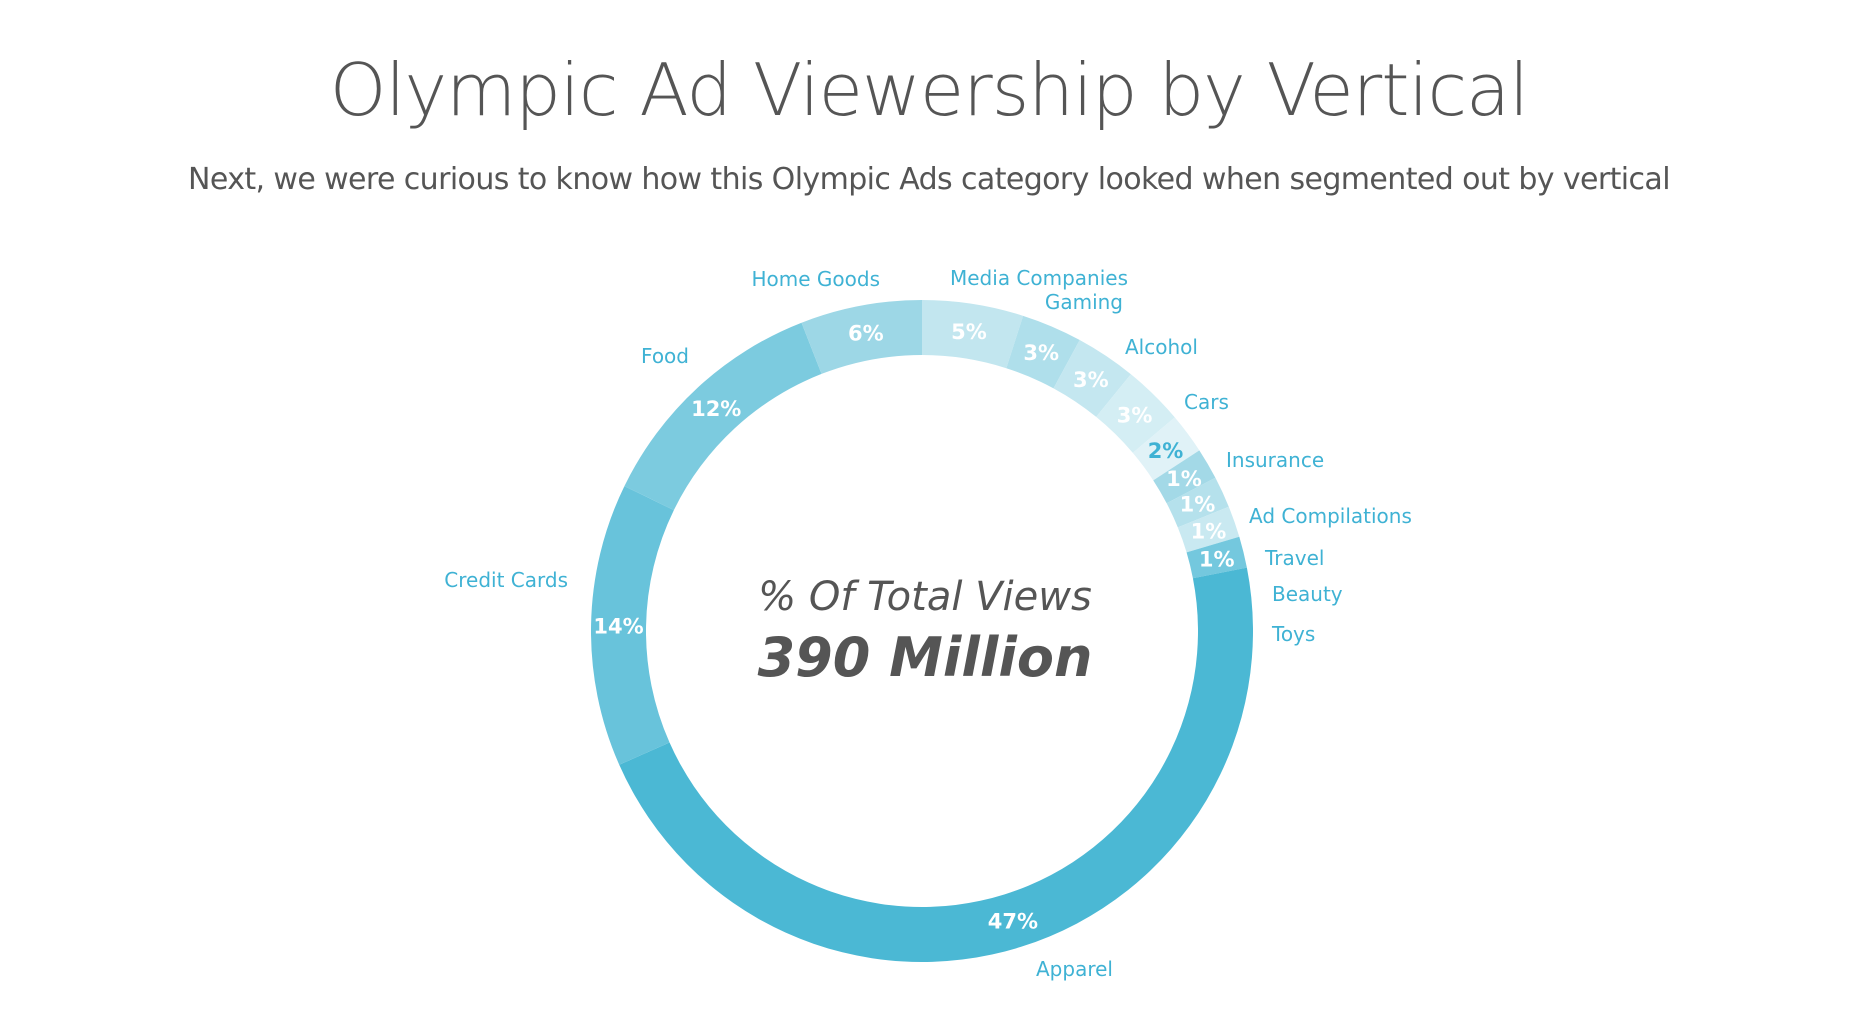  I want to click on slice-credit-cards, so click(632, 625).